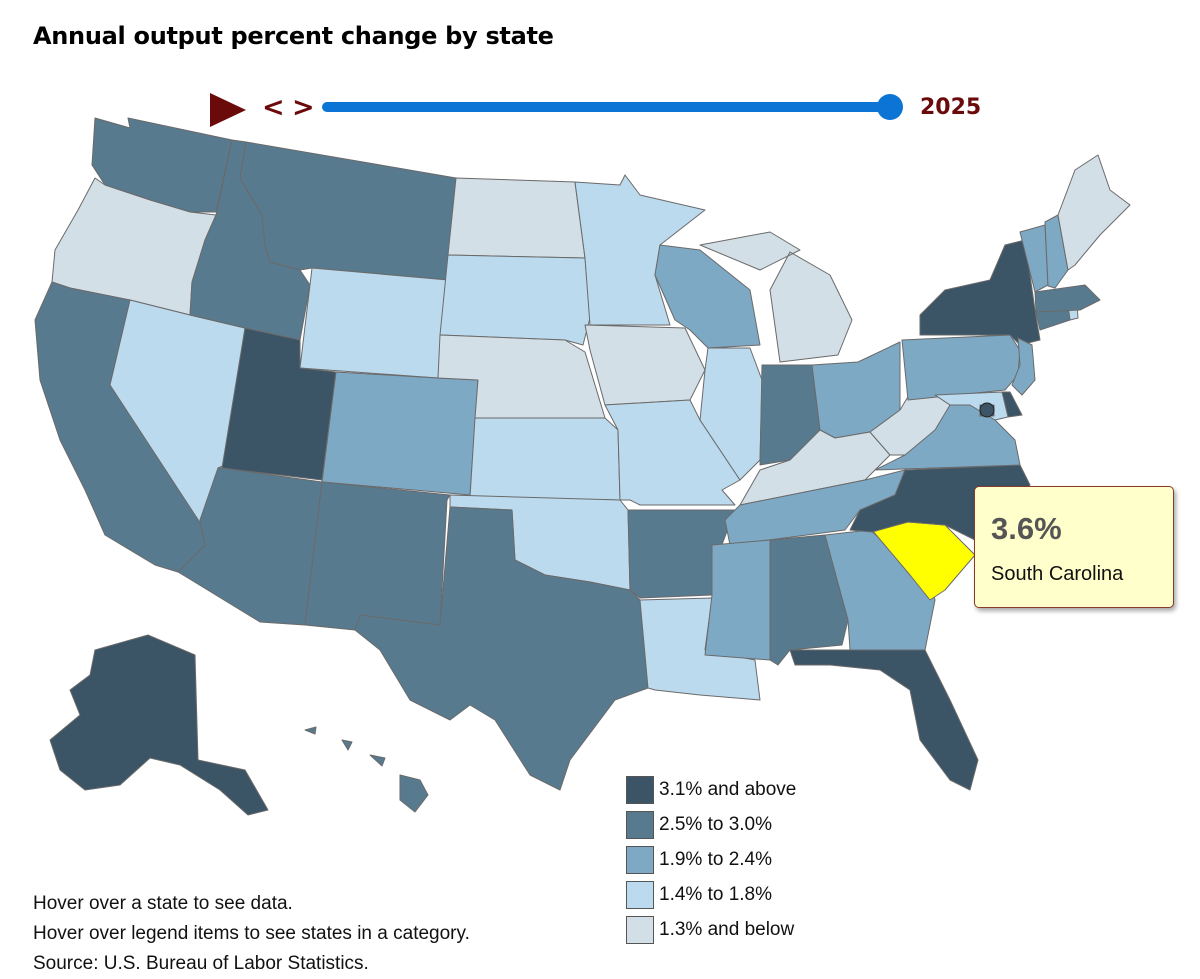 The height and width of the screenshot is (979, 1200). Describe the element at coordinates (1057, 574) in the screenshot. I see `tooltip-state-name: South Carolina` at that location.